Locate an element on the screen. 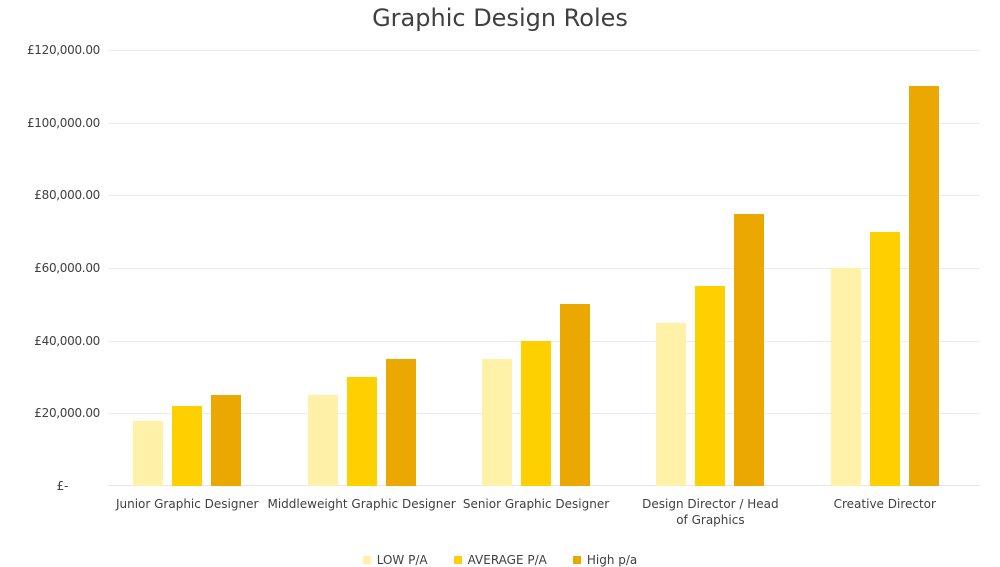 This screenshot has height=567, width=1000. chart-title: Graphic Design Roles is located at coordinates (500, 18).